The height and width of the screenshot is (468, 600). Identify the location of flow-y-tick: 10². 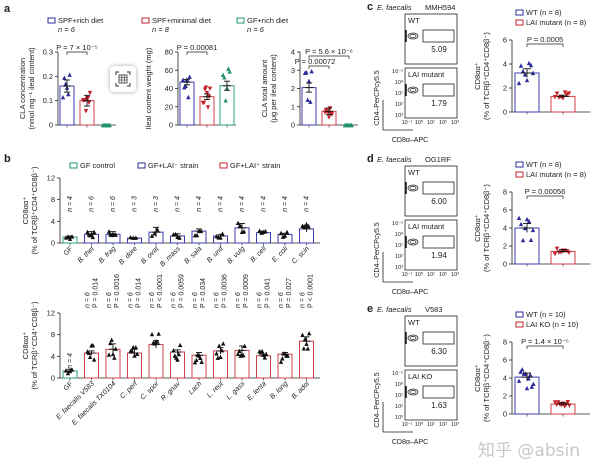
(399, 407).